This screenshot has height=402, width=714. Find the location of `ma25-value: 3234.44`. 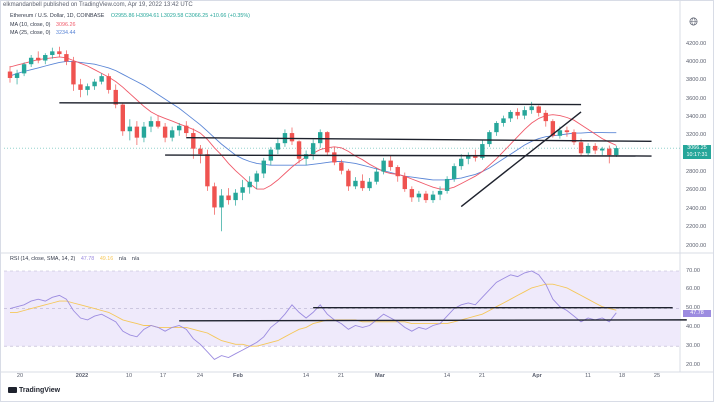

ma25-value: 3234.44 is located at coordinates (65, 33).